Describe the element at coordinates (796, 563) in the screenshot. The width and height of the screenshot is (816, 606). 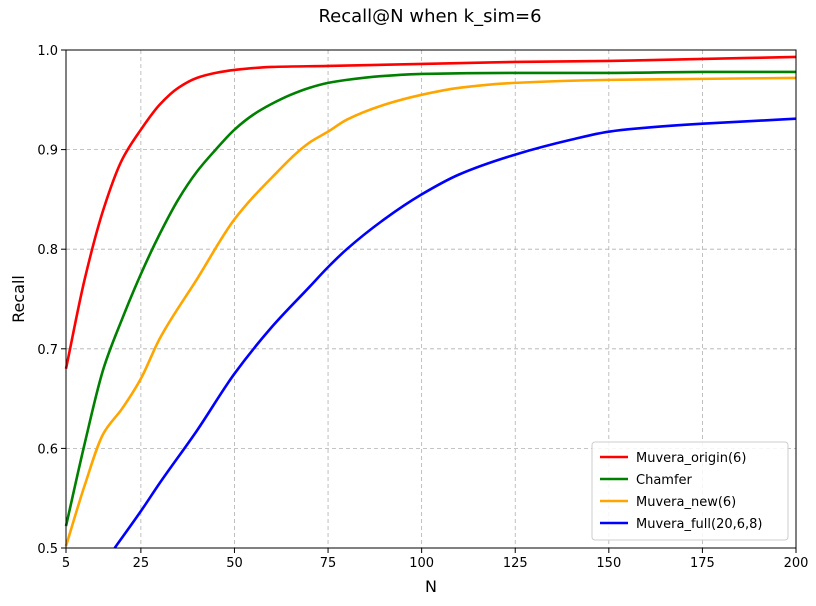
I see `x-tick-label: 200` at that location.